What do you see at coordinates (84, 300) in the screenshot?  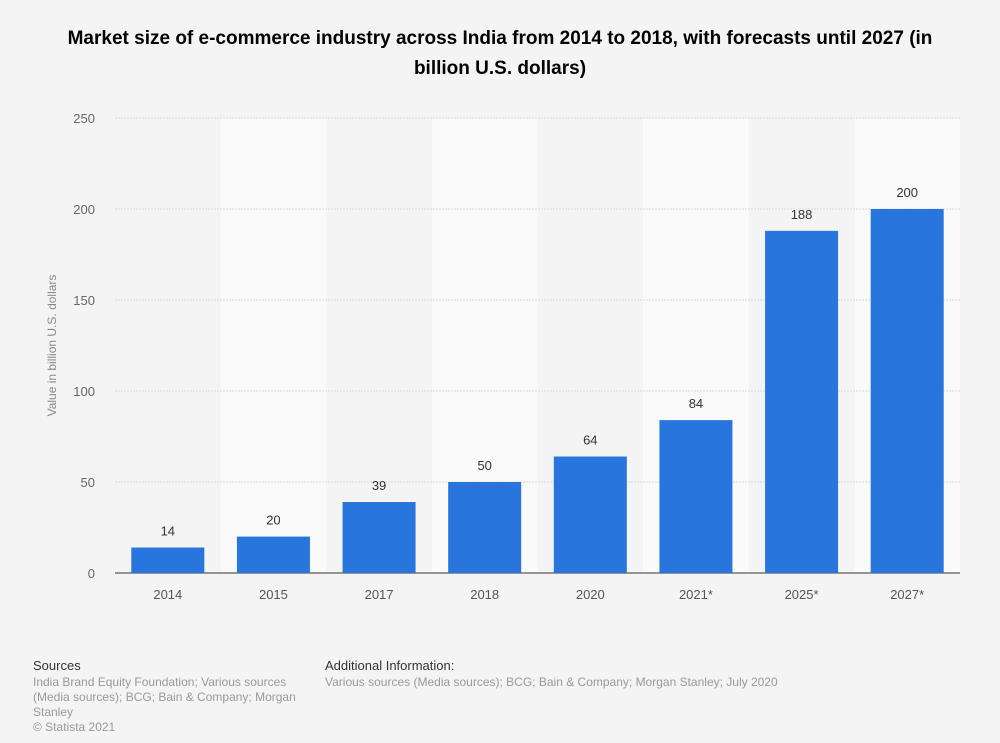 I see `y-tick-label: 150` at bounding box center [84, 300].